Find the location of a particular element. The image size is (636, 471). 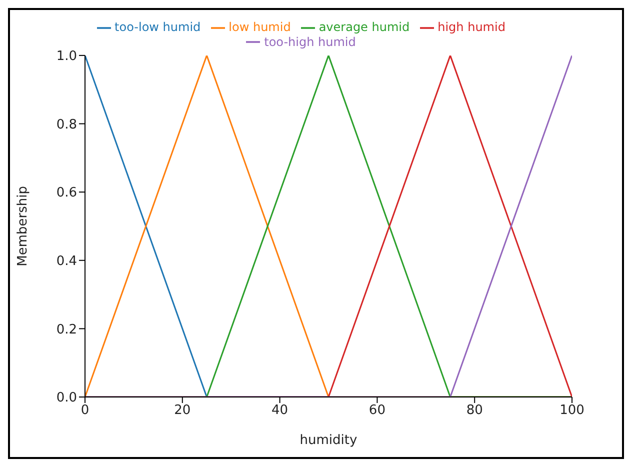

y-tick-label: 0.2 is located at coordinates (66, 330).